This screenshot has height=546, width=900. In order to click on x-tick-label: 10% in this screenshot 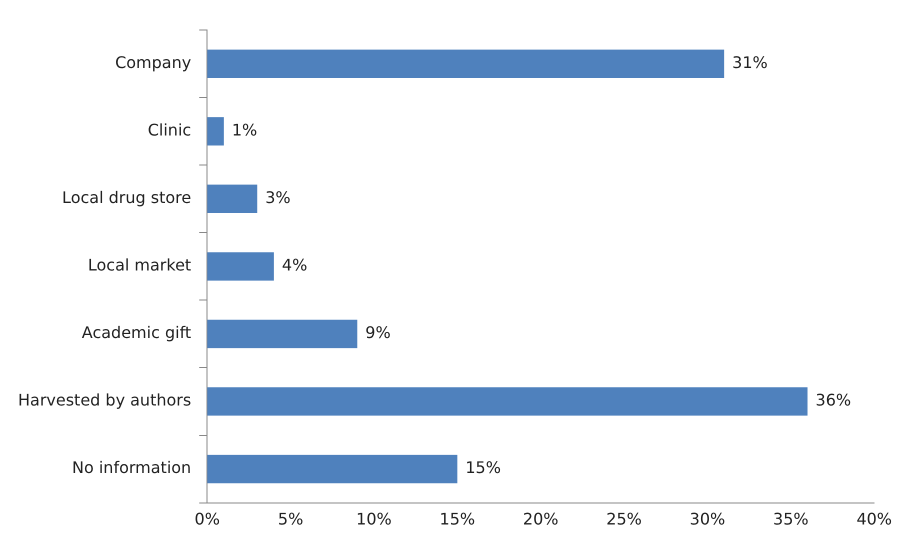, I will do `click(374, 519)`.